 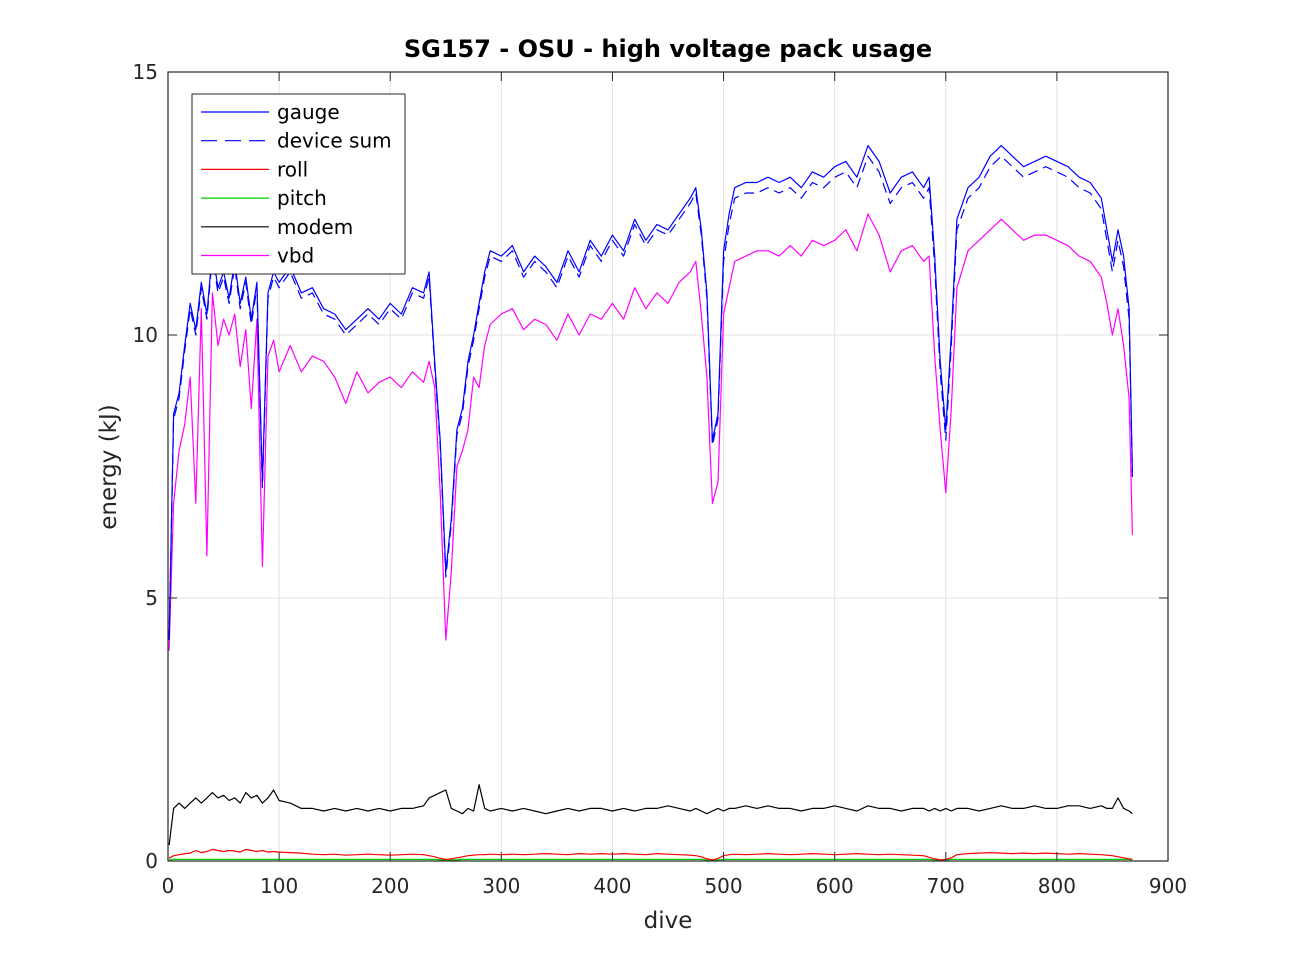 What do you see at coordinates (946, 886) in the screenshot?
I see `x-tick-label: 700` at bounding box center [946, 886].